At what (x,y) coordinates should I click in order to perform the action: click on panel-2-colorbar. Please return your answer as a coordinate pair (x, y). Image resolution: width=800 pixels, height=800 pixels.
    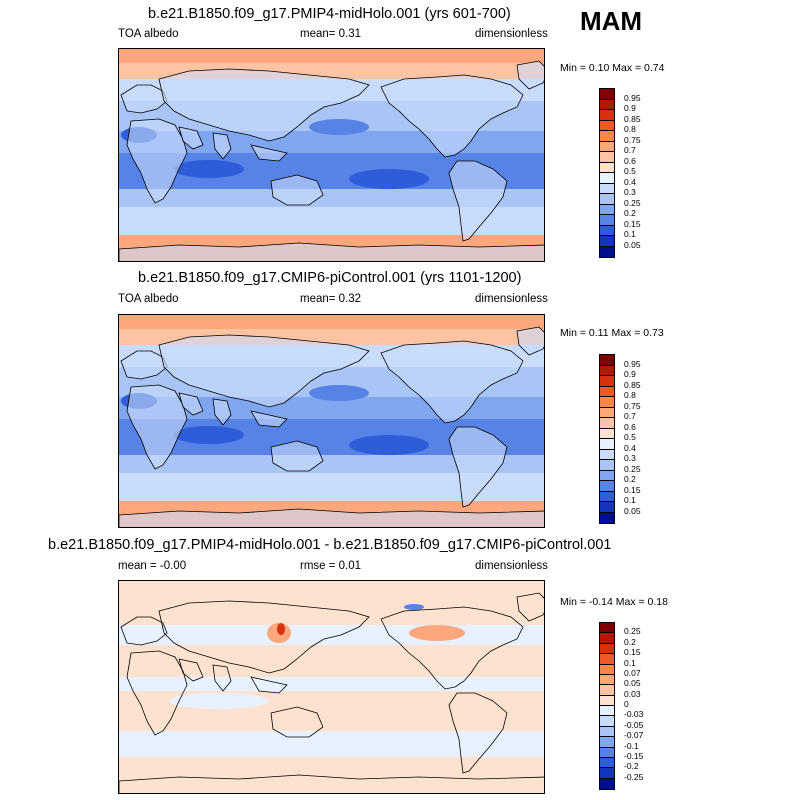
    Looking at the image, I should click on (607, 439).